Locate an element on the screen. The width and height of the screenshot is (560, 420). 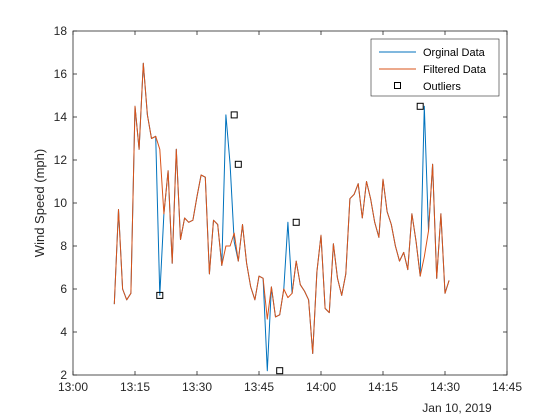
legend-box is located at coordinates (435, 67).